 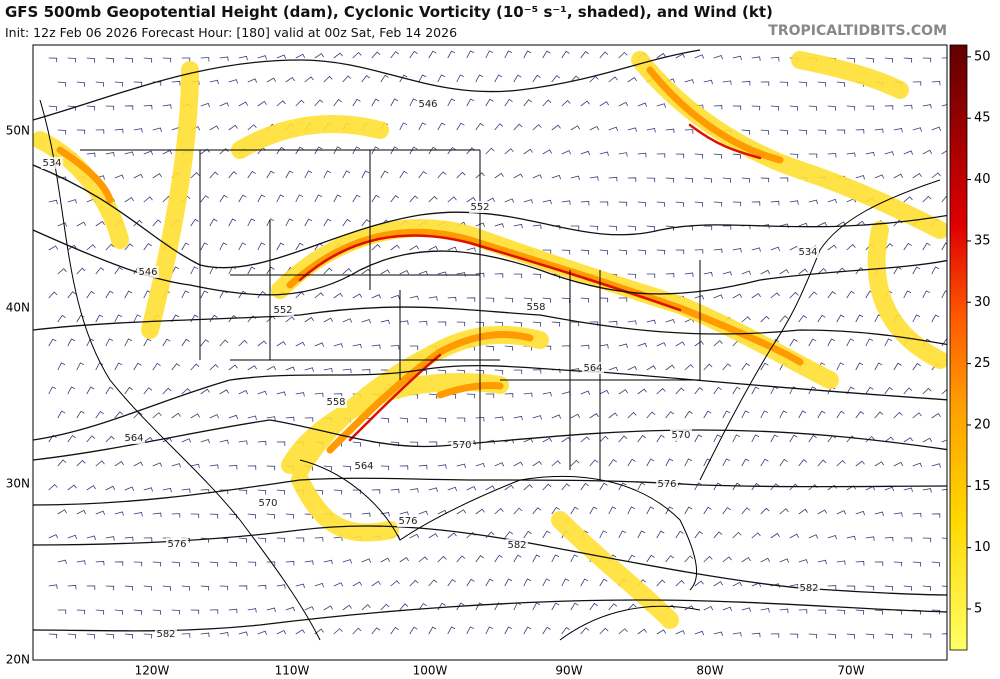 What do you see at coordinates (982, 363) in the screenshot?
I see `colorbar-label: 25` at bounding box center [982, 363].